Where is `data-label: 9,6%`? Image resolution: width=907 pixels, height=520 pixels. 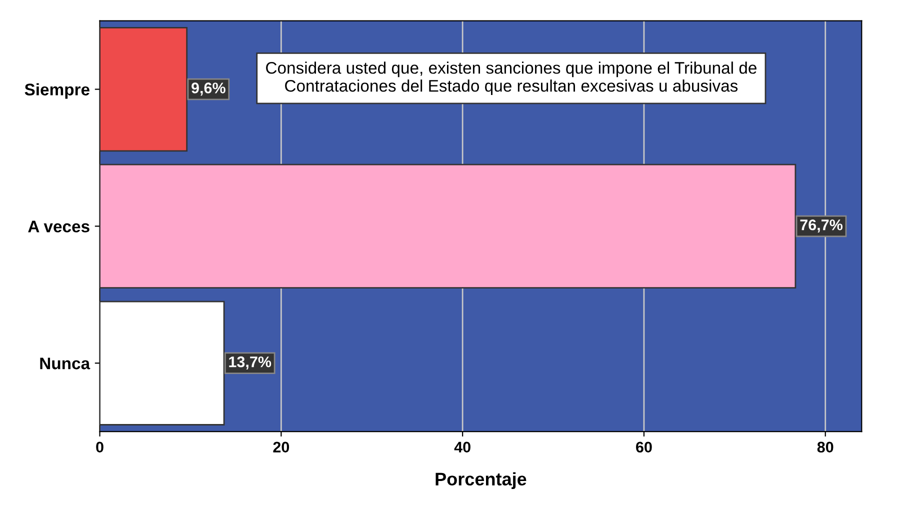 data-label: 9,6% is located at coordinates (209, 89).